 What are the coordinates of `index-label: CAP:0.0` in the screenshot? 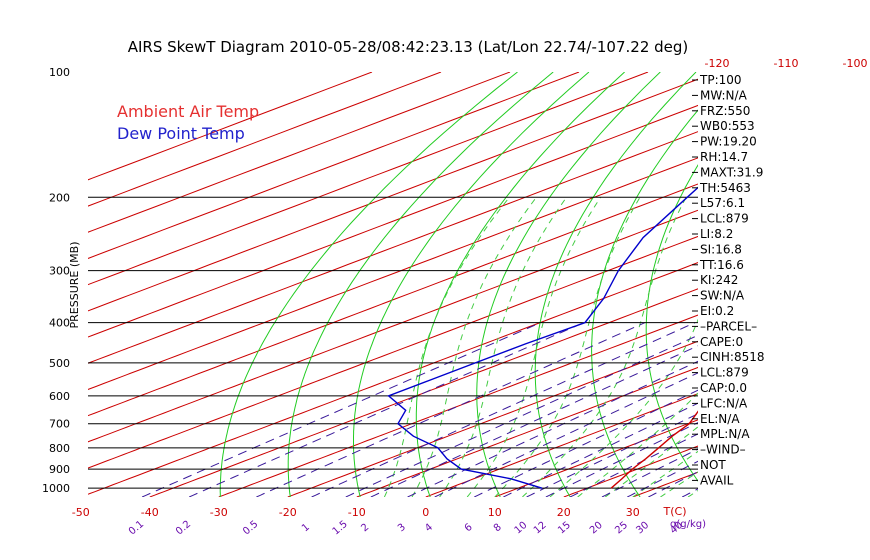 It's located at (723, 388).